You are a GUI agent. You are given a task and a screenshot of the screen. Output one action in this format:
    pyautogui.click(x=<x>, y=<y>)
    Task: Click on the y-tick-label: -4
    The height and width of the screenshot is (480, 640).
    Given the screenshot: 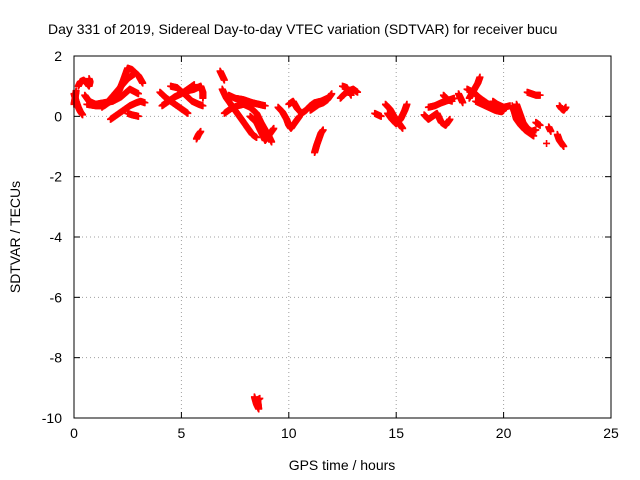 What is the action you would take?
    pyautogui.click(x=56, y=237)
    